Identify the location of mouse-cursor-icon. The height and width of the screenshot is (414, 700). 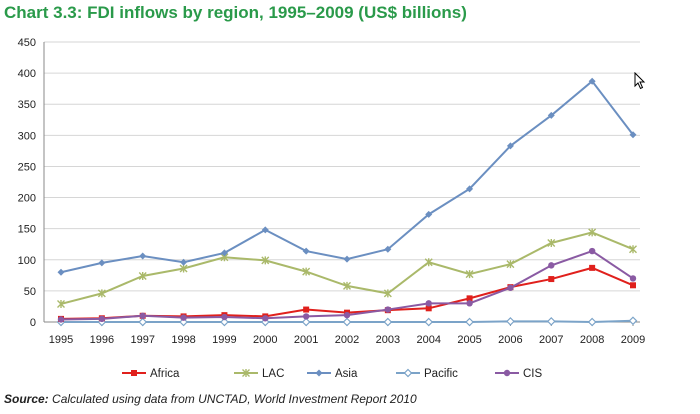
(640, 81).